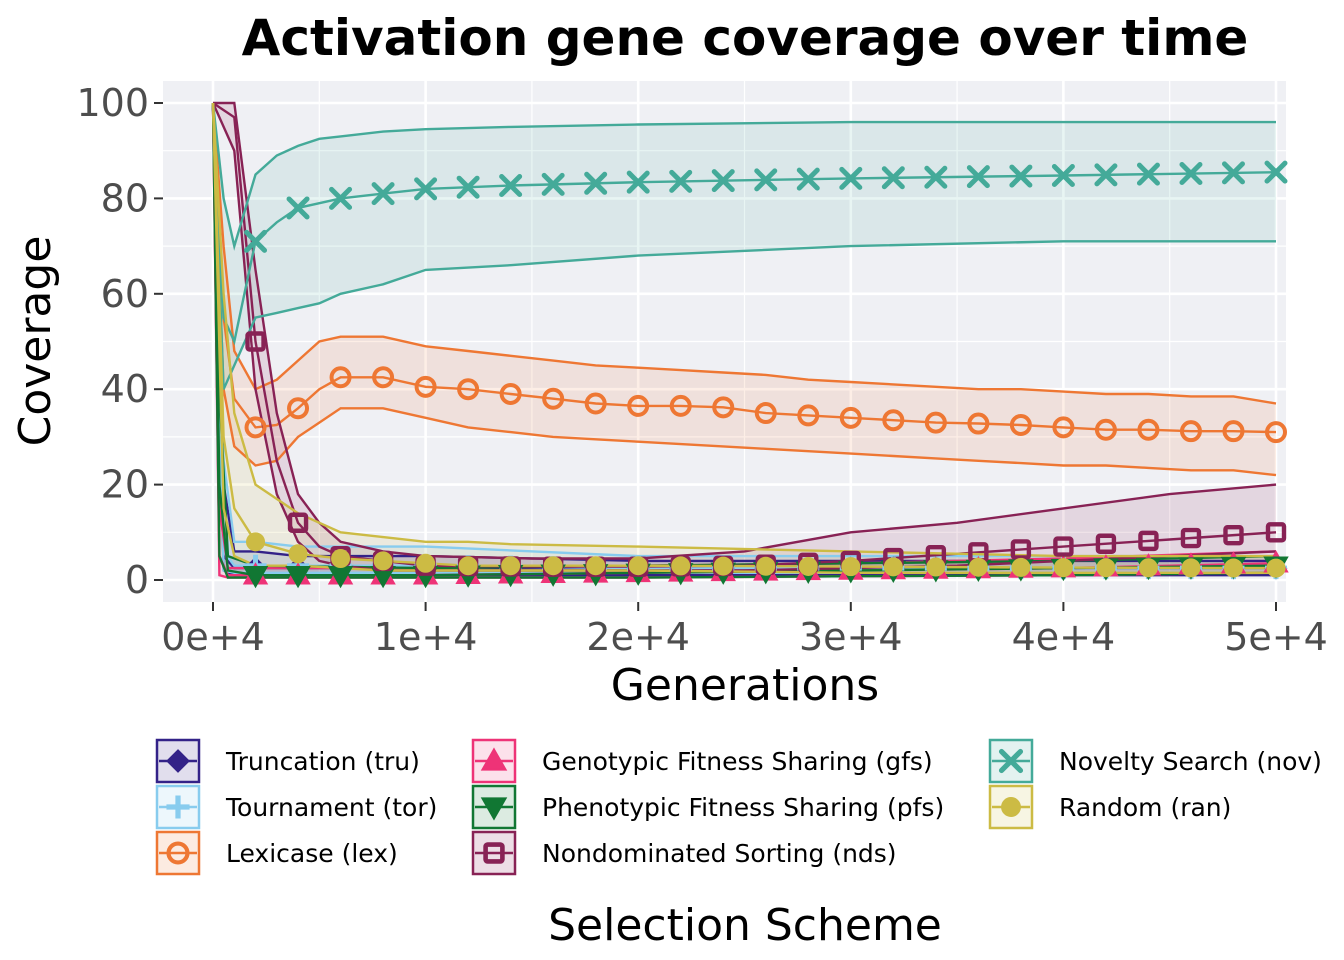  What do you see at coordinates (1011, 807) in the screenshot?
I see `legend-key-marker-random-ran` at bounding box center [1011, 807].